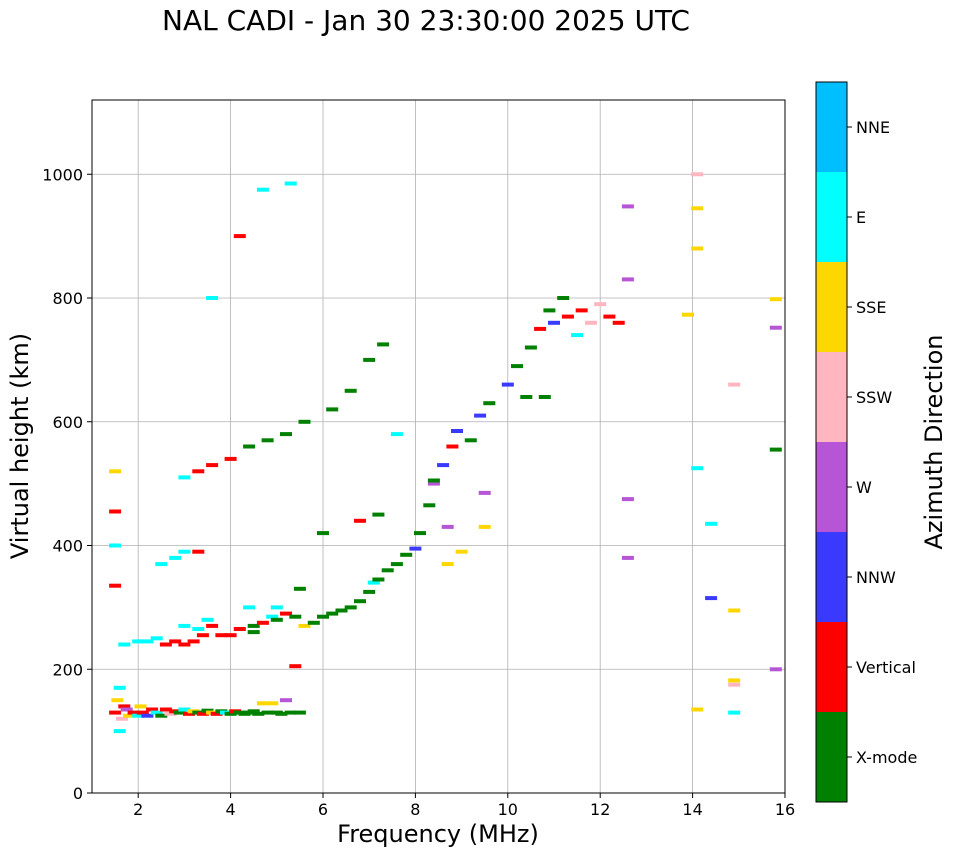  Describe the element at coordinates (886, 667) in the screenshot. I see `colorbar-tick-label: Vertical` at that location.